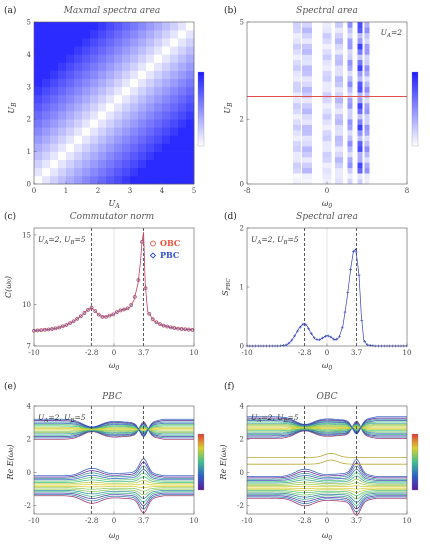  Describe the element at coordinates (275, 418) in the screenshot. I see `panel-f-annotation: UA=2, UB=5` at that location.